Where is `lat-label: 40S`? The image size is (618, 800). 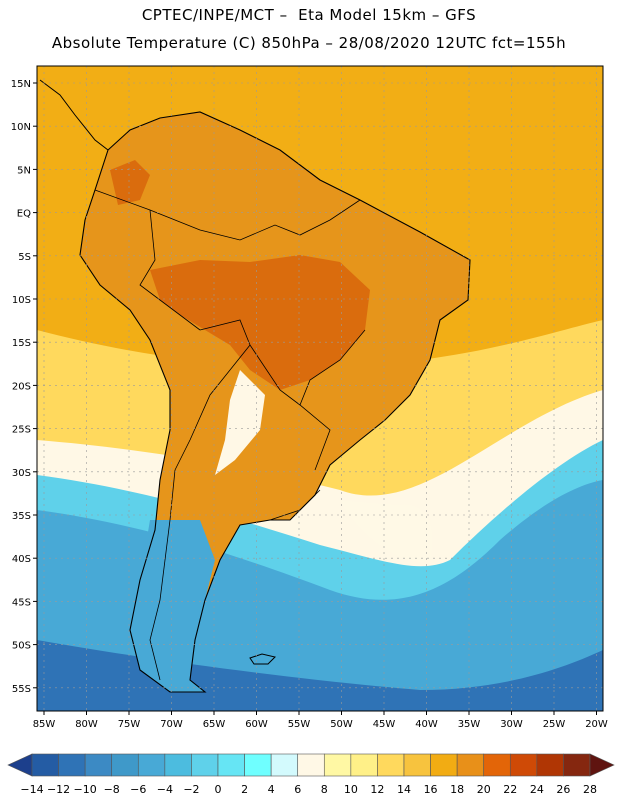
lat-label: 40S is located at coordinates (21, 559).